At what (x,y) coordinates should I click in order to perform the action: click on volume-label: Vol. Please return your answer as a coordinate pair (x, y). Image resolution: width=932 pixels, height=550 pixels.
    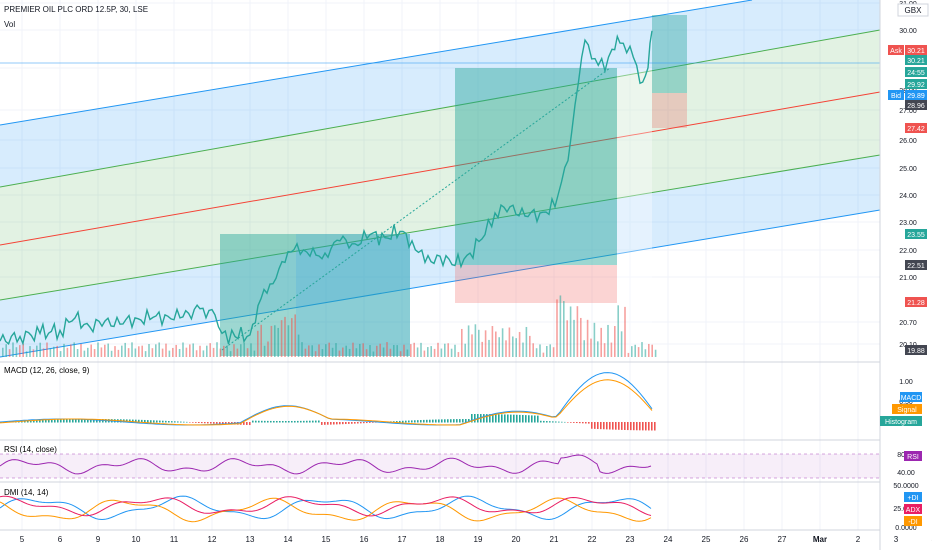
    Looking at the image, I should click on (9, 24).